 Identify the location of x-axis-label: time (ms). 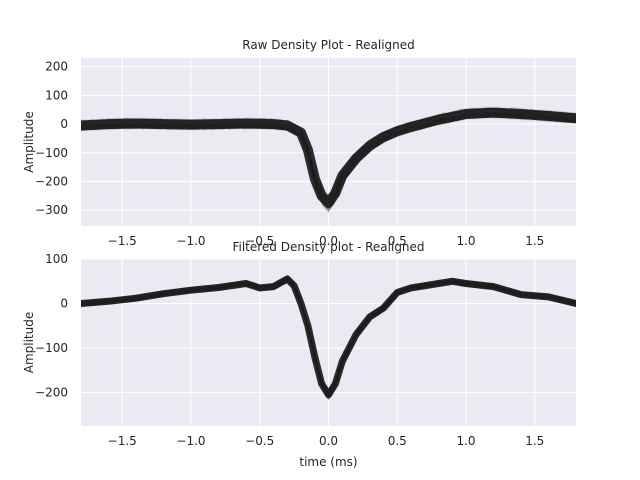
(328, 462).